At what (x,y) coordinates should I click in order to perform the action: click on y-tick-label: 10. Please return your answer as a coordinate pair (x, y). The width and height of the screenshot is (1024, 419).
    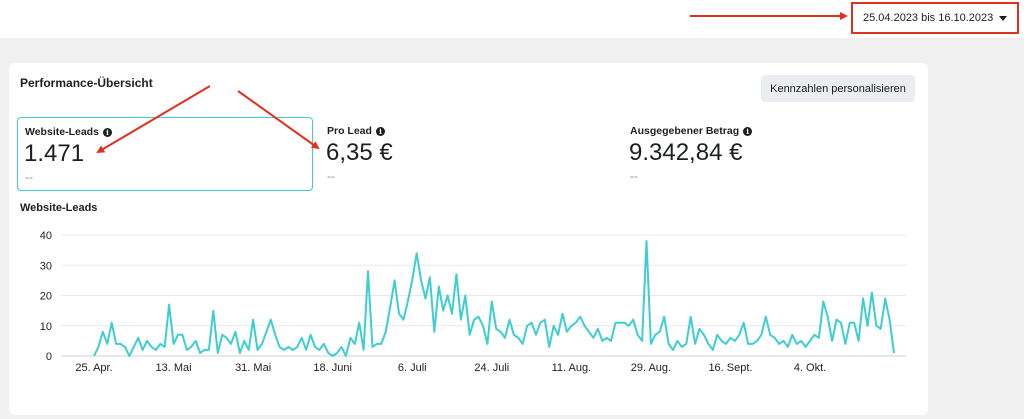
    Looking at the image, I should click on (46, 327).